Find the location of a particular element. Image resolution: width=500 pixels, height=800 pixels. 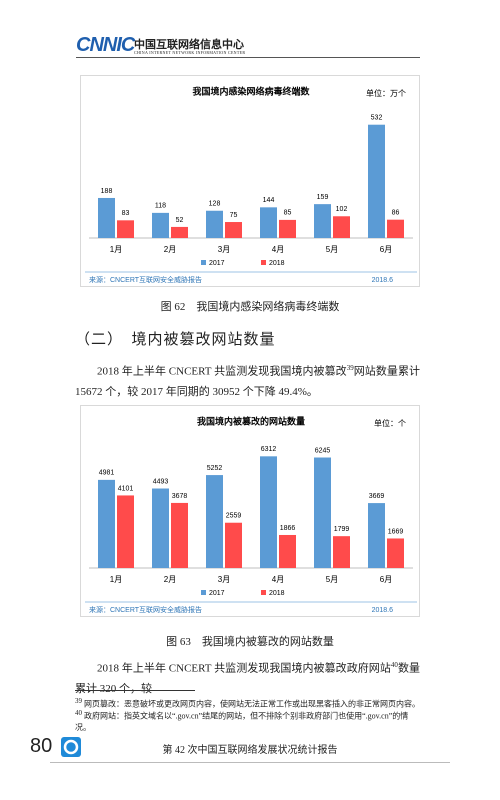

data-label: 75 is located at coordinates (234, 215).